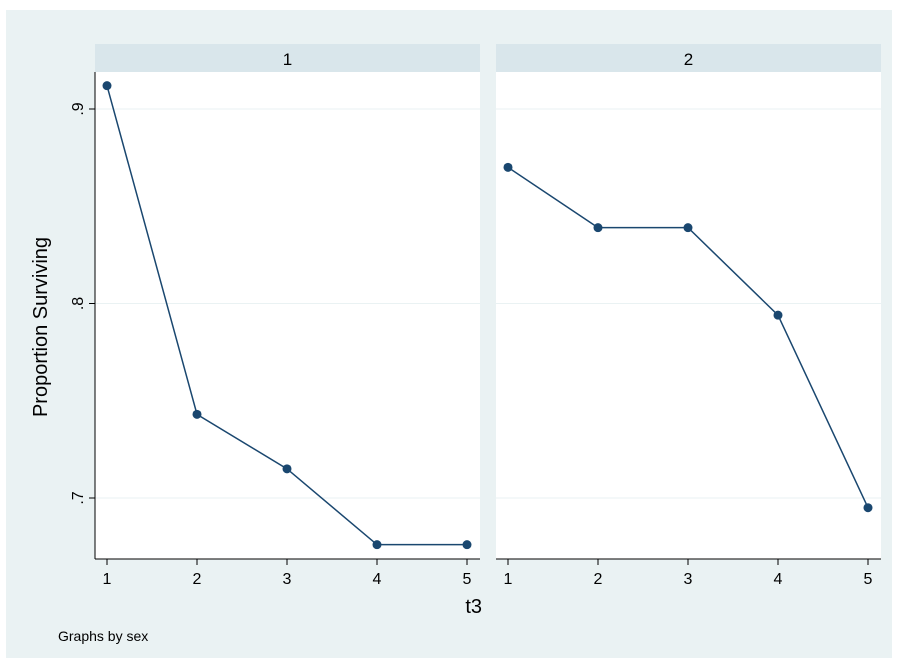 This screenshot has height=664, width=898. I want to click on panel-title: 2, so click(688, 59).